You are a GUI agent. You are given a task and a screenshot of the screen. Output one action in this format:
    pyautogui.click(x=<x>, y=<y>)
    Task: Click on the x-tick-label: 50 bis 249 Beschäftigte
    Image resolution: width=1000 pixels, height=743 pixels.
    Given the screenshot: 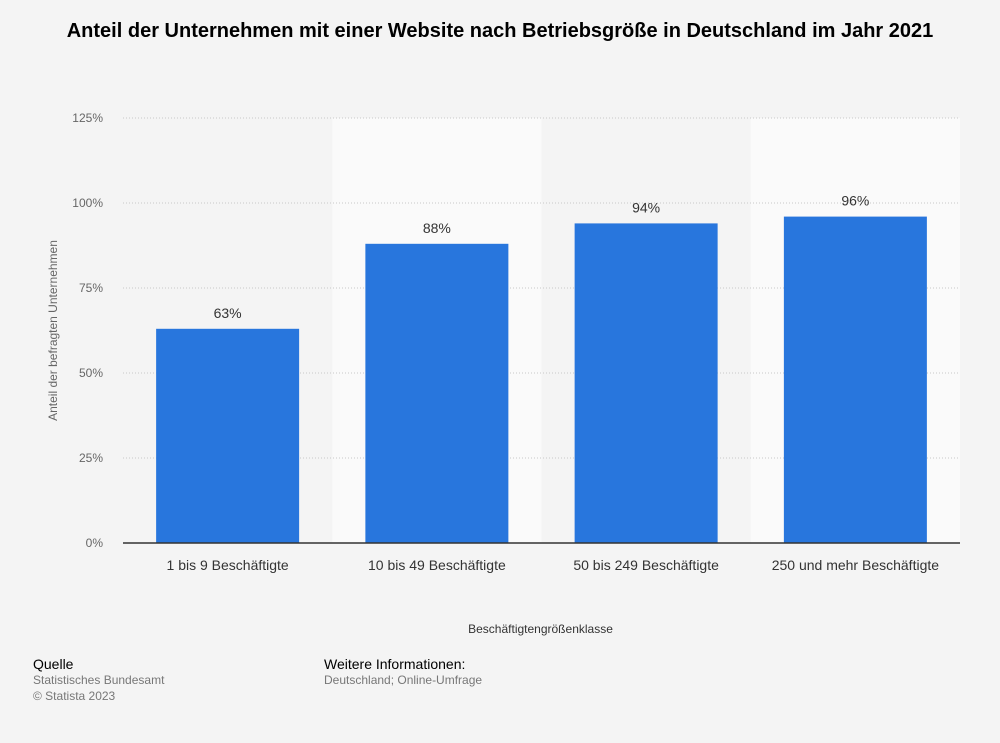 What is the action you would take?
    pyautogui.click(x=646, y=565)
    